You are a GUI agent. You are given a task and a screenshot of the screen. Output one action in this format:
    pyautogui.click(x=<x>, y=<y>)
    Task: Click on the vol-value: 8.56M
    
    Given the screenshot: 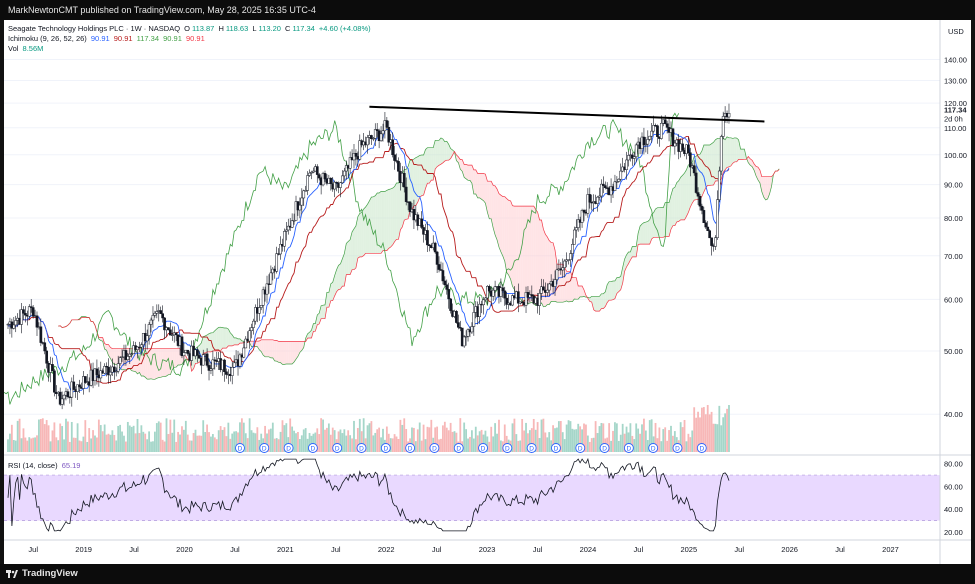 What is the action you would take?
    pyautogui.click(x=33, y=48)
    